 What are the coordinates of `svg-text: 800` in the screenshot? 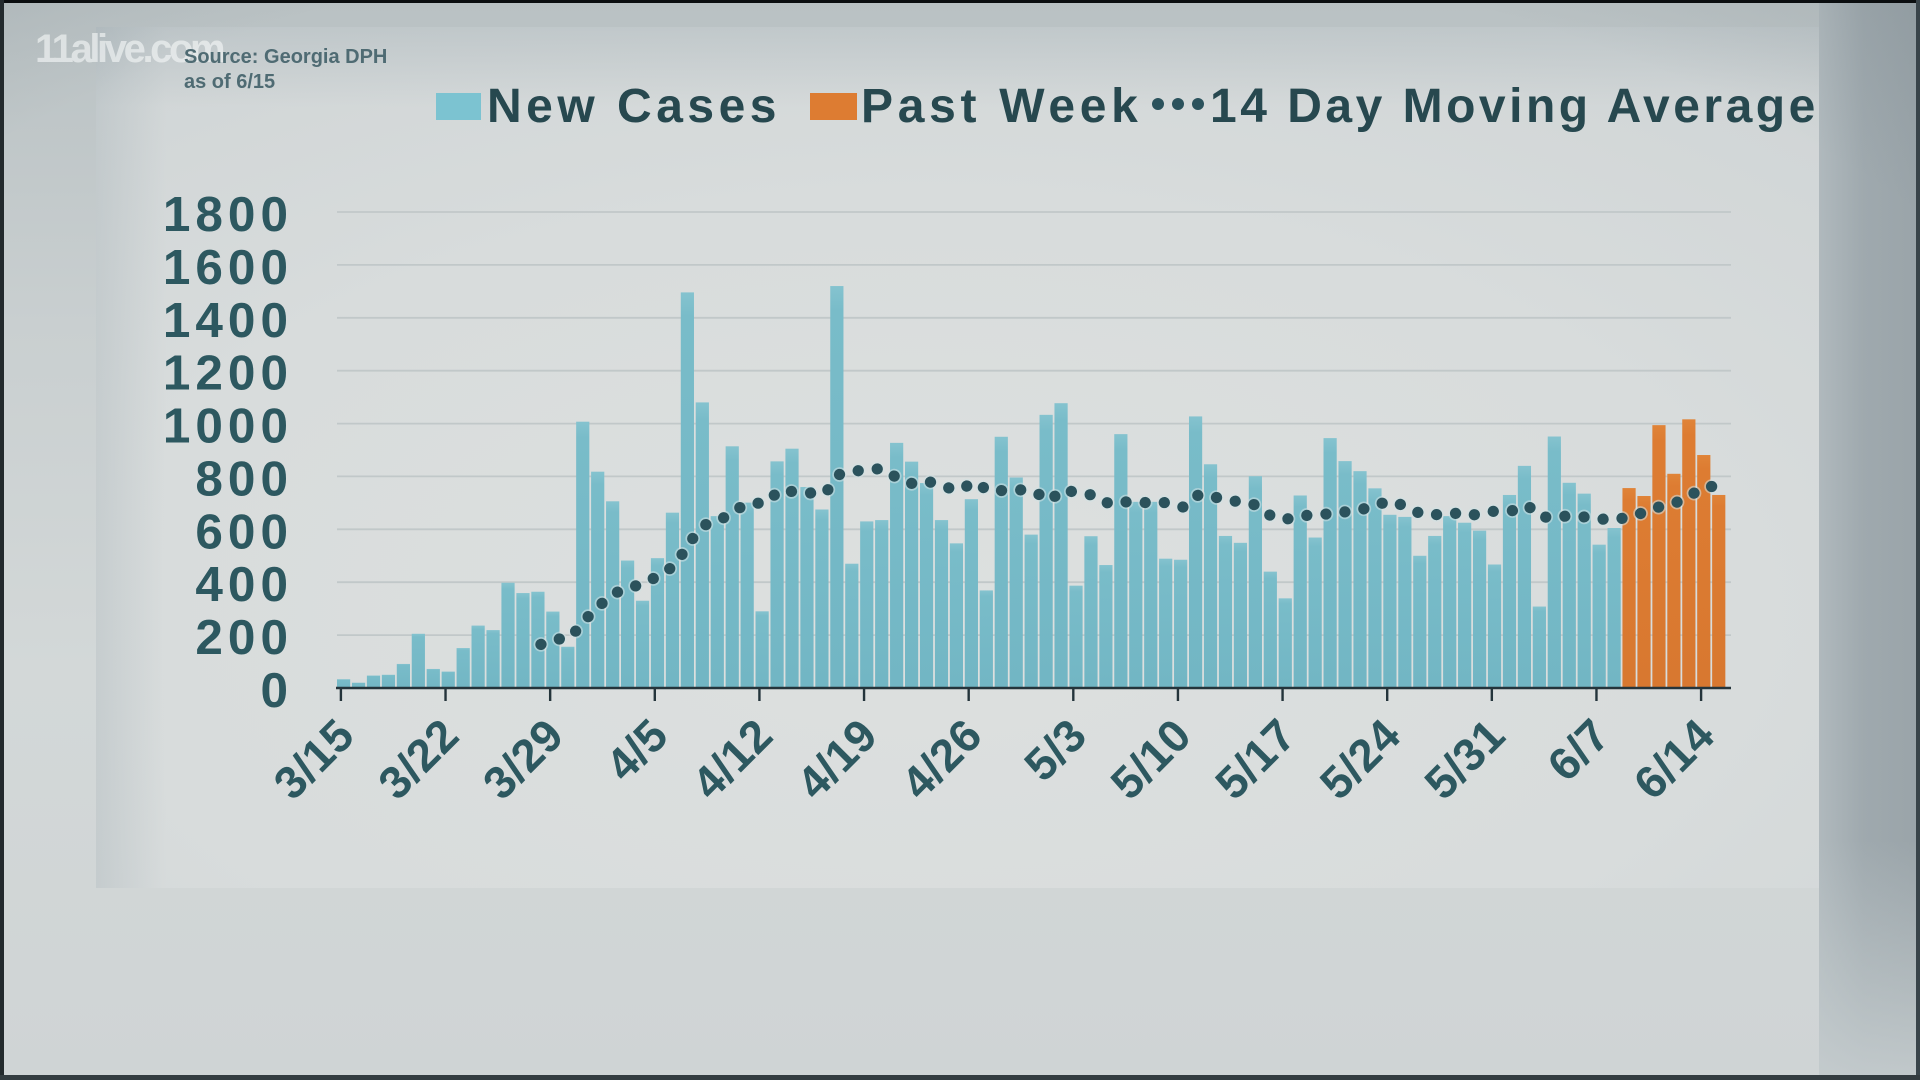 It's located at (244, 478).